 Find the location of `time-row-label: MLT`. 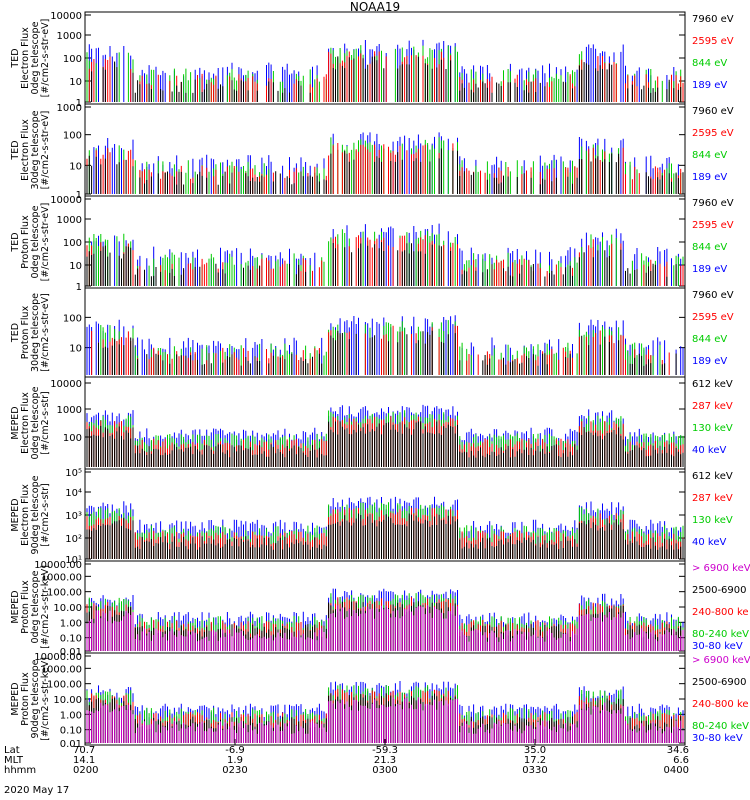

time-row-label: MLT is located at coordinates (14, 760).